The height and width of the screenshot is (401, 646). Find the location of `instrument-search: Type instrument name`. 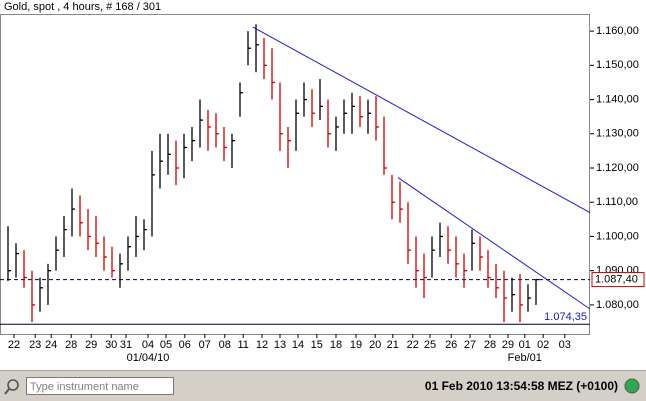

instrument-search: Type instrument name is located at coordinates (100, 386).